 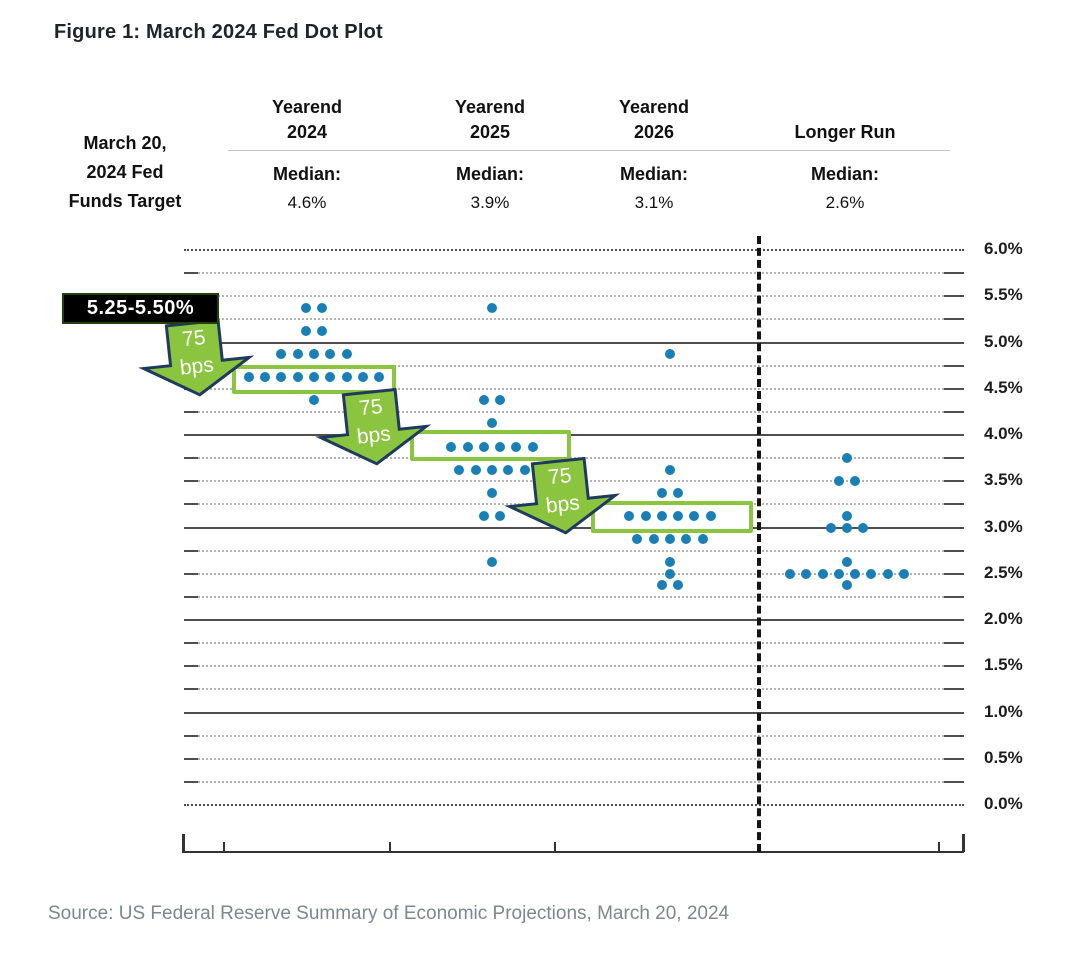 I want to click on y-axis-label: 2.0%, so click(x=1003, y=618).